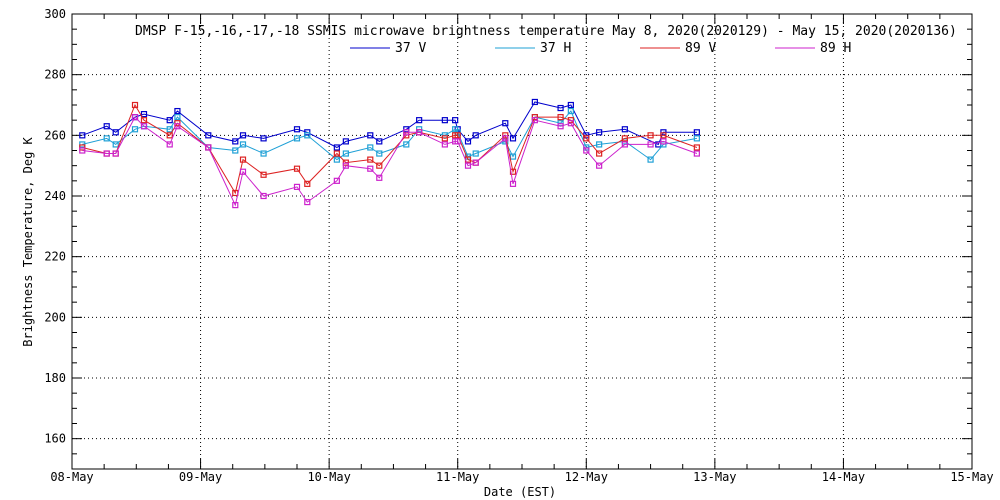 The height and width of the screenshot is (500, 1000). What do you see at coordinates (55, 135) in the screenshot?
I see `y-tick-label: 260` at bounding box center [55, 135].